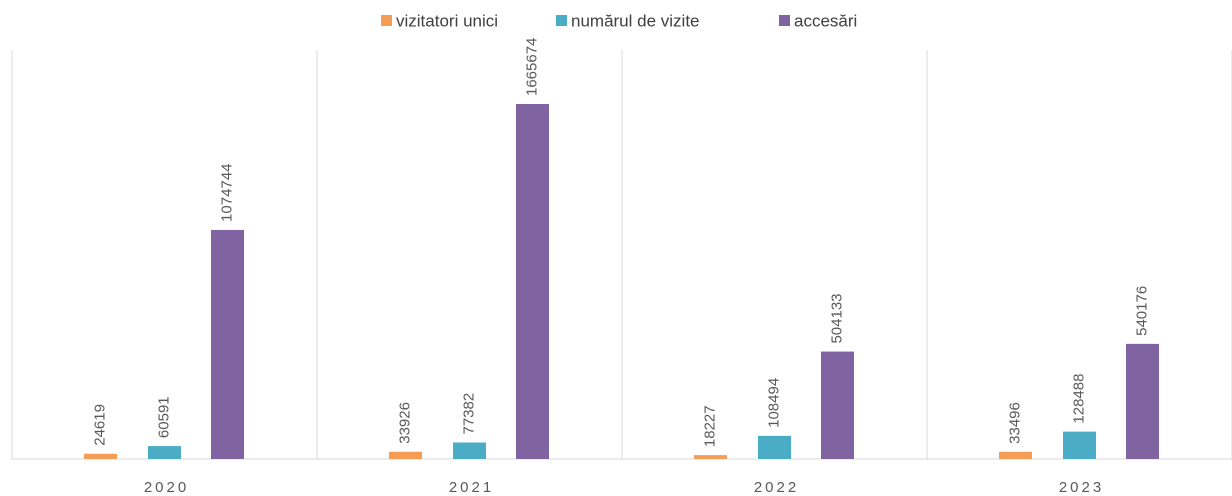  Describe the element at coordinates (166, 487) in the screenshot. I see `x-tick-label: 2020` at that location.